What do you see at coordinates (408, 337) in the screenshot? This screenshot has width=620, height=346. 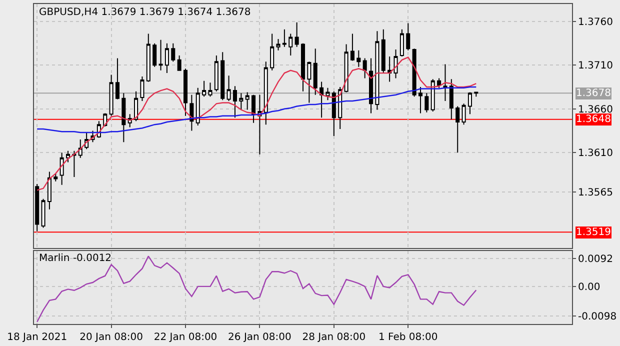 I see `x-tick-label: 1 Feb 08:00` at bounding box center [408, 337].